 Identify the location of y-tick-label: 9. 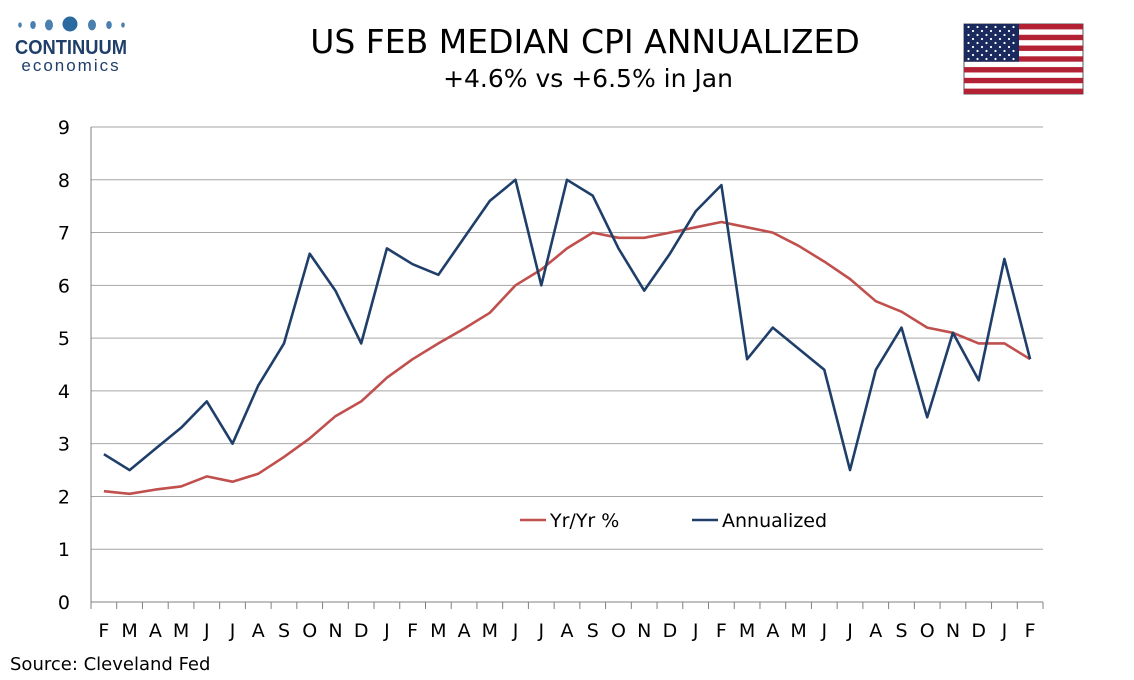
(64, 128).